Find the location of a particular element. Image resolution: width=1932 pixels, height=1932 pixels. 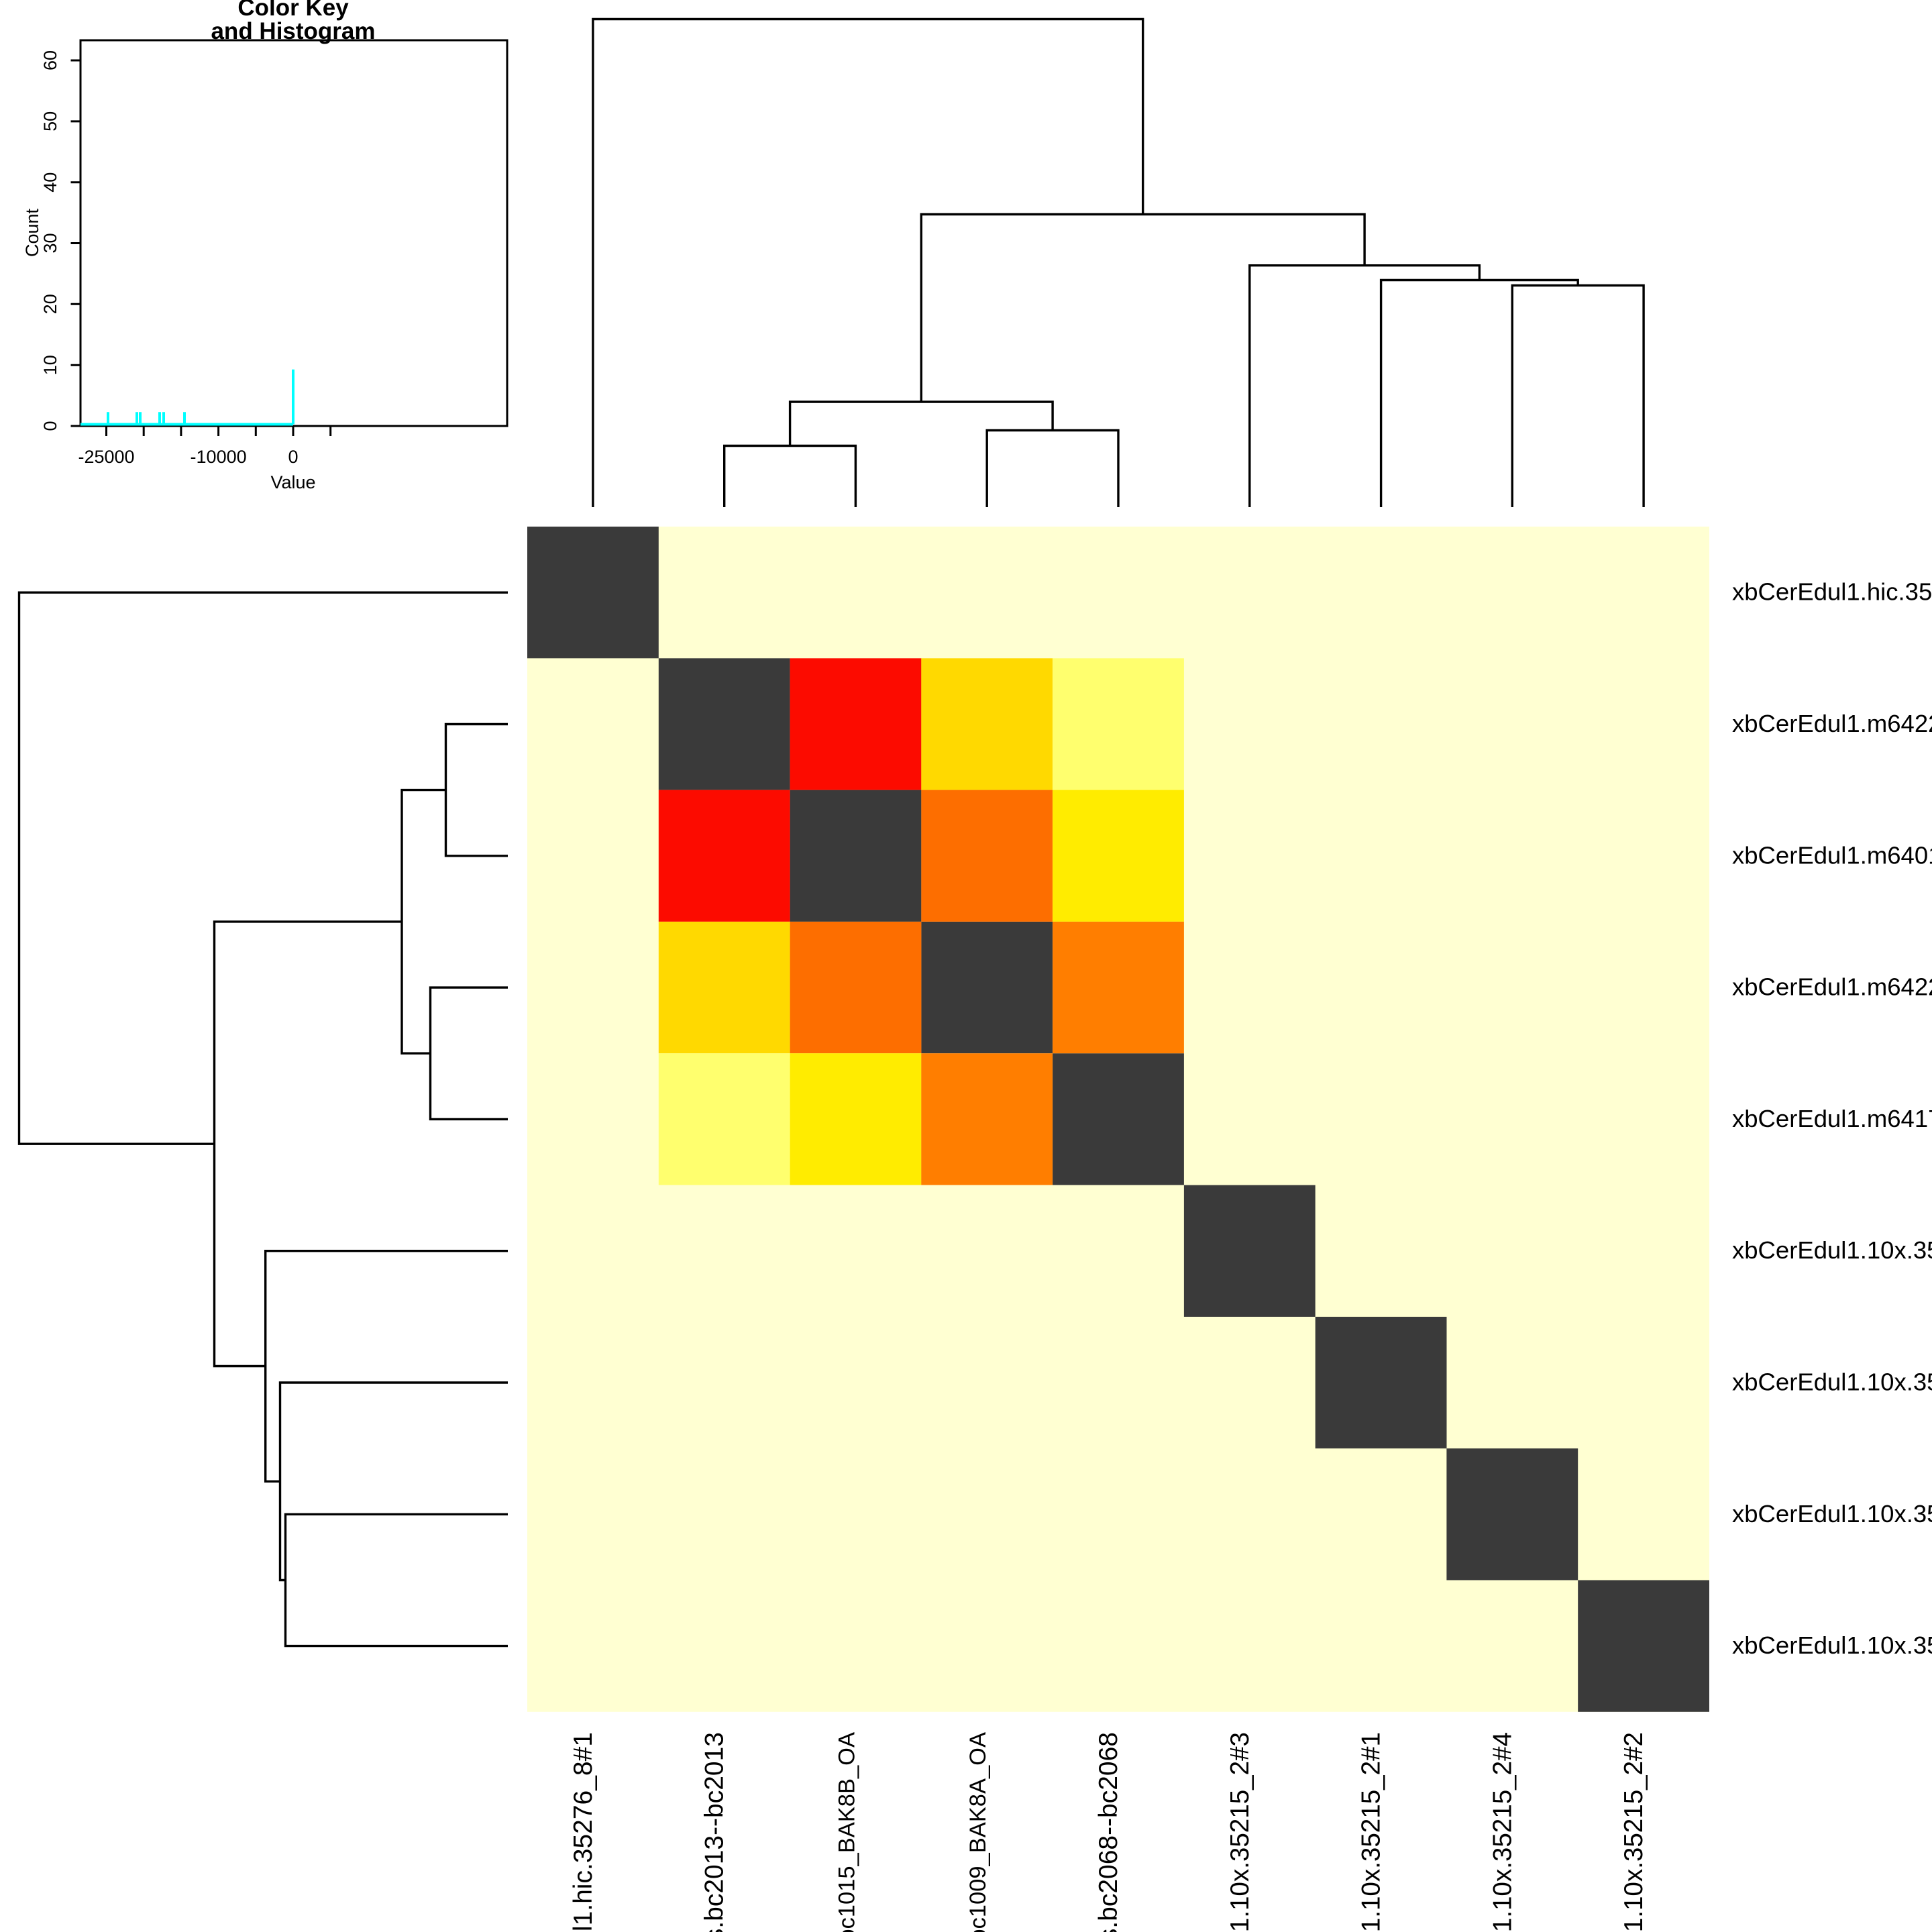

svg-text: Color Key is located at coordinates (293, 10).